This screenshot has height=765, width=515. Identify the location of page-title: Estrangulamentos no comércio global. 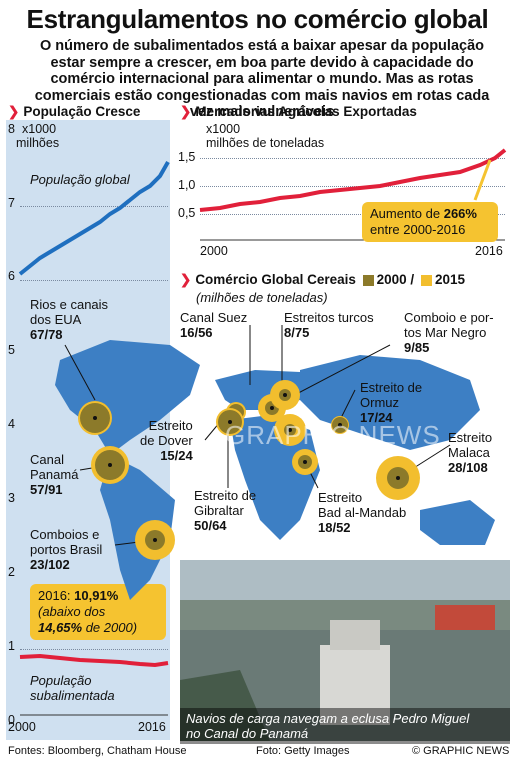
(257, 19).